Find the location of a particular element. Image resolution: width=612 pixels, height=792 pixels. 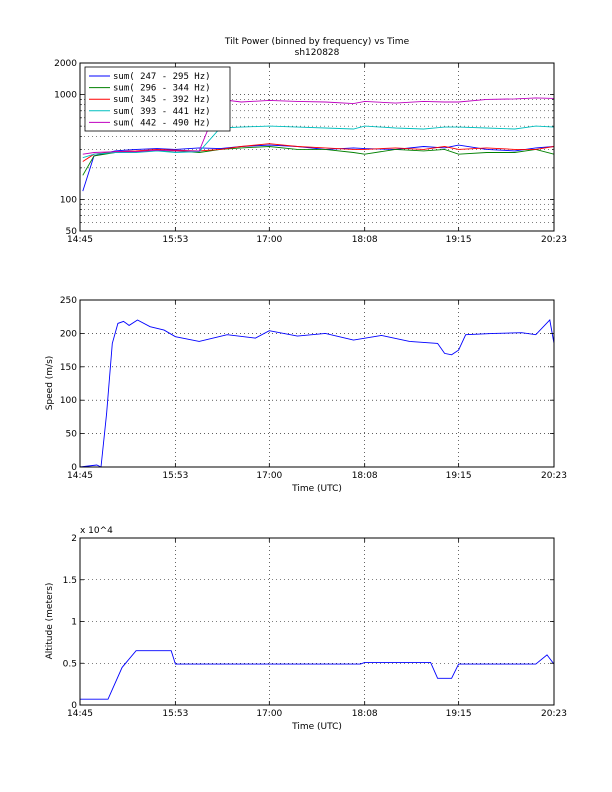

y-tick-label: 2000 is located at coordinates (65, 64).